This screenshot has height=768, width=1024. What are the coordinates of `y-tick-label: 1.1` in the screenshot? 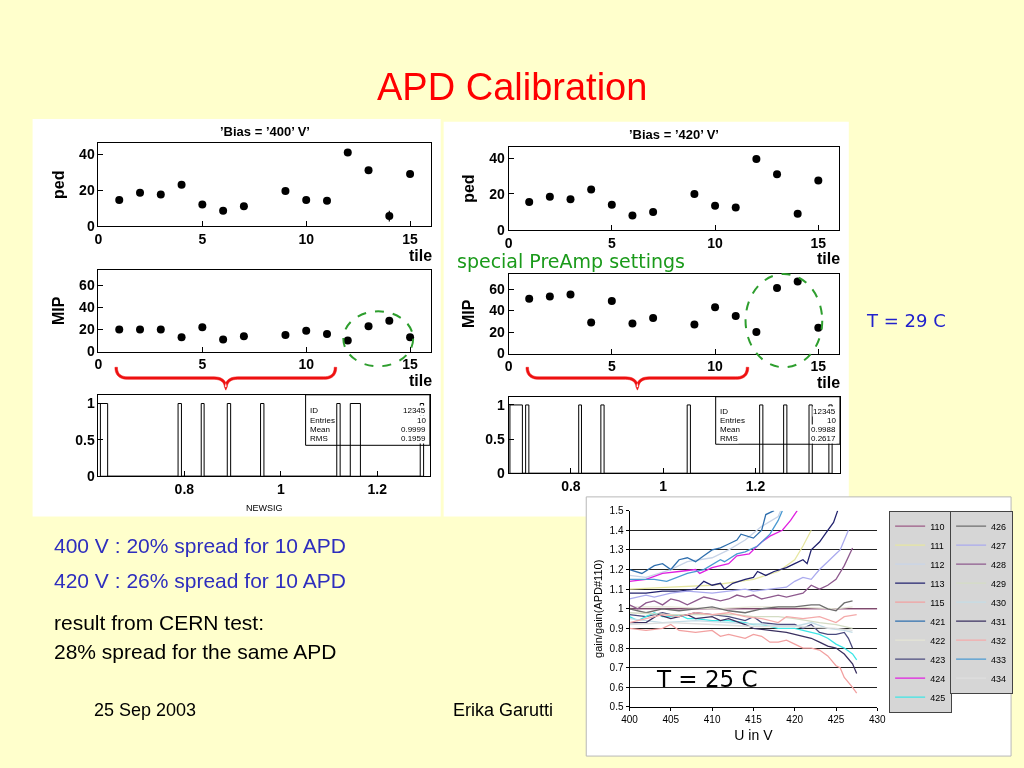 It's located at (616, 589).